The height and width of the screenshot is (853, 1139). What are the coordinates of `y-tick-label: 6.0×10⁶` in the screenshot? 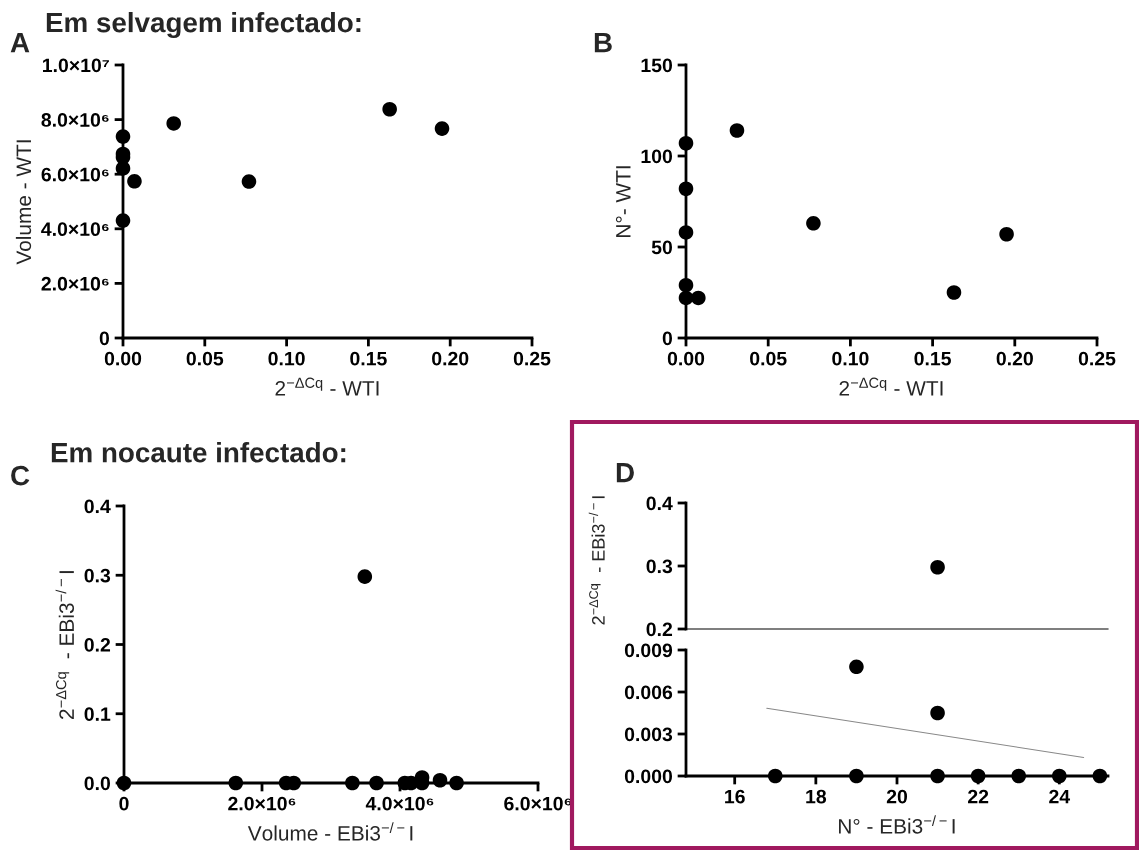 It's located at (75, 174).